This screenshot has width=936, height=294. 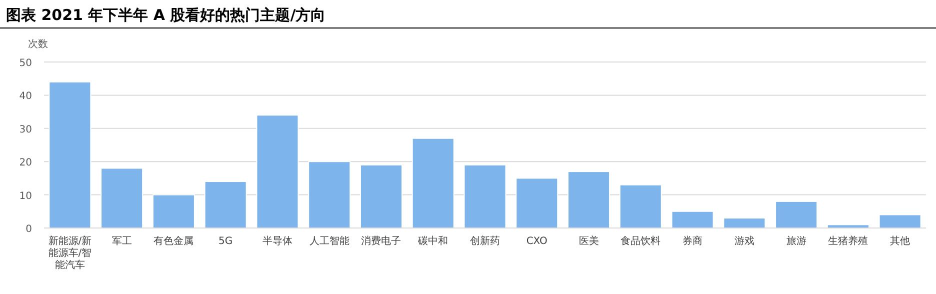 What do you see at coordinates (225, 241) in the screenshot?
I see `x-tick-label: 5G` at bounding box center [225, 241].